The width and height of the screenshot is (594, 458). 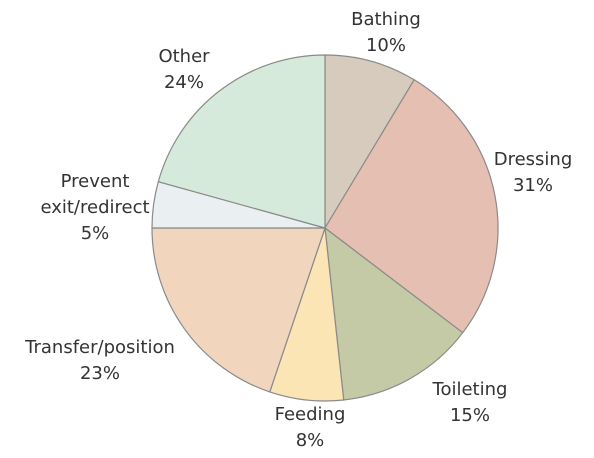 What do you see at coordinates (184, 56) in the screenshot?
I see `category-label: Other` at bounding box center [184, 56].